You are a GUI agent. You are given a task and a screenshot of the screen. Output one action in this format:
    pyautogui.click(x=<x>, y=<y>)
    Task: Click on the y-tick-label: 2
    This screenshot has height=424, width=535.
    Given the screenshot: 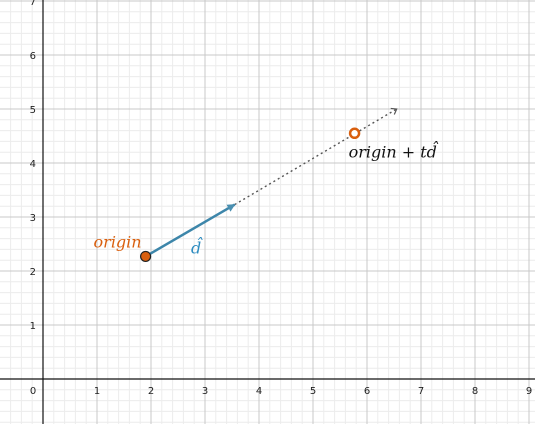 What is the action you would take?
    pyautogui.click(x=33, y=272)
    